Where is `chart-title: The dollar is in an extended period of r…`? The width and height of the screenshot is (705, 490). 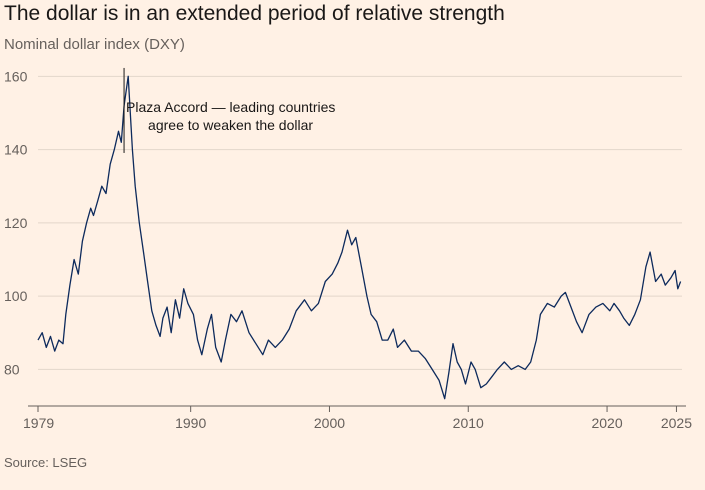
chart-title: The dollar is in an extended period of r… is located at coordinates (254, 13).